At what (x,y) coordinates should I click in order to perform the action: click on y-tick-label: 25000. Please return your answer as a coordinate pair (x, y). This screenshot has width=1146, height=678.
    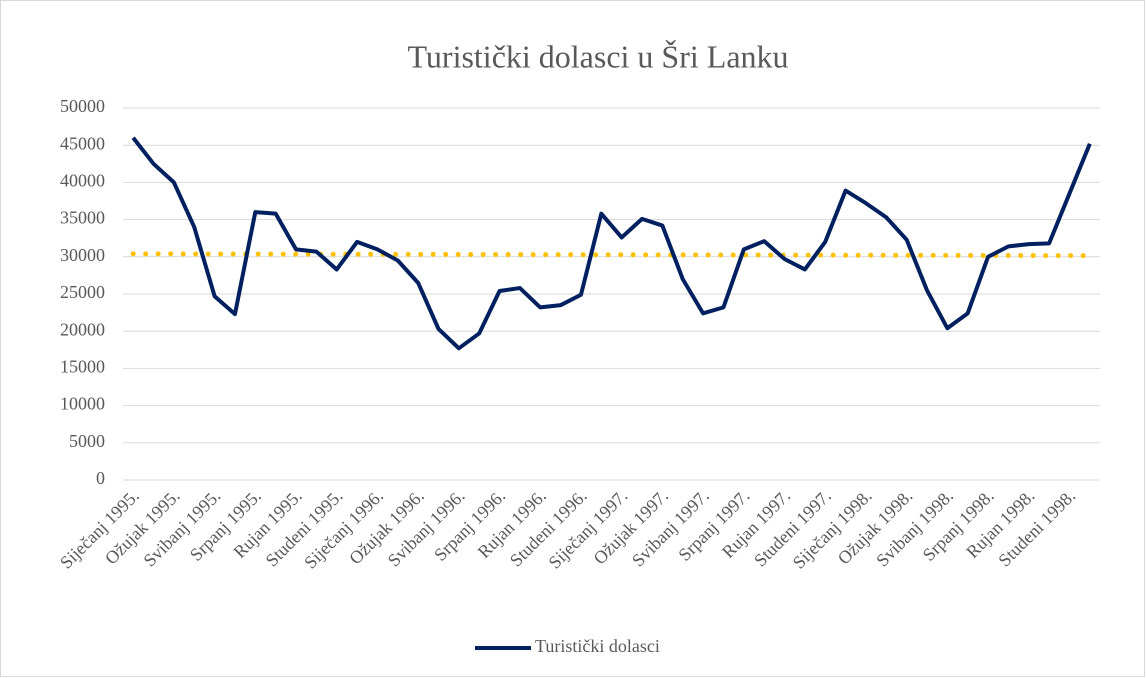
    Looking at the image, I should click on (82, 292).